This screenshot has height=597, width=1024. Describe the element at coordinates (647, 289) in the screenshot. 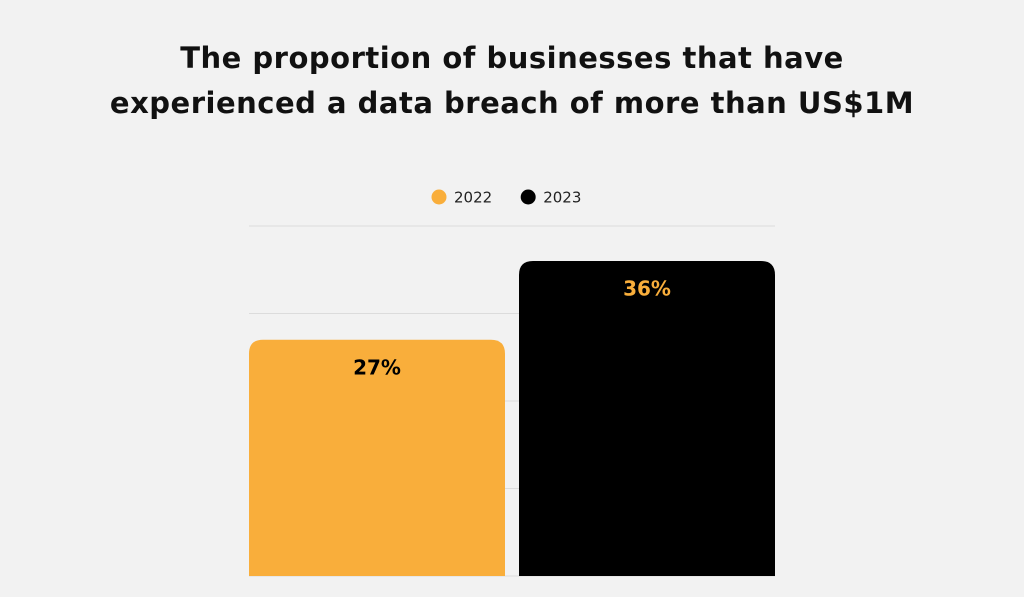

I see `value-label: 36%` at that location.